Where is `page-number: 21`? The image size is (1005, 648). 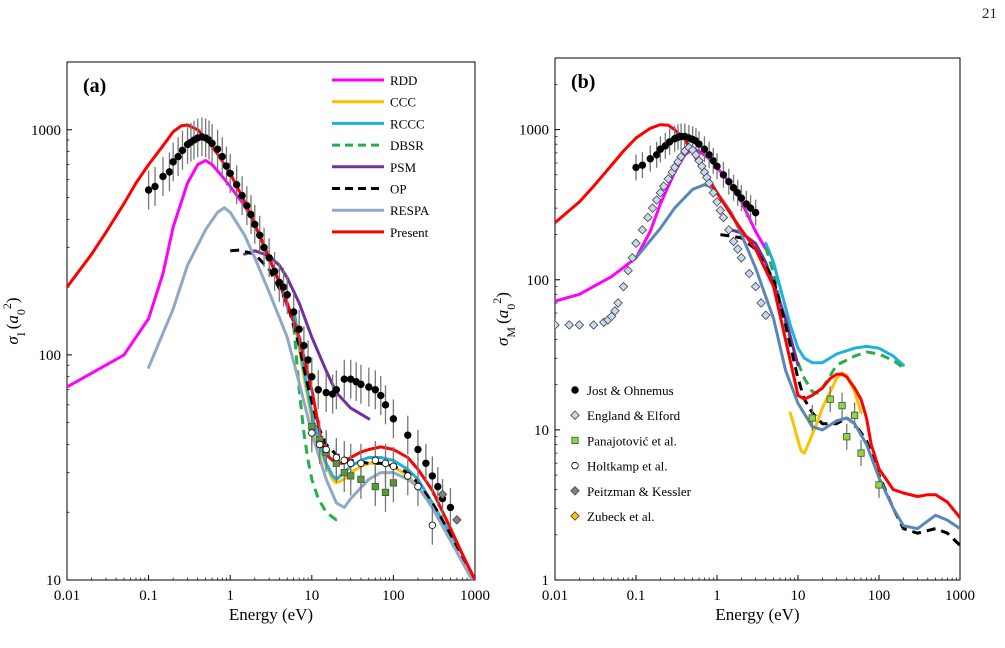 page-number: 21 is located at coordinates (989, 14).